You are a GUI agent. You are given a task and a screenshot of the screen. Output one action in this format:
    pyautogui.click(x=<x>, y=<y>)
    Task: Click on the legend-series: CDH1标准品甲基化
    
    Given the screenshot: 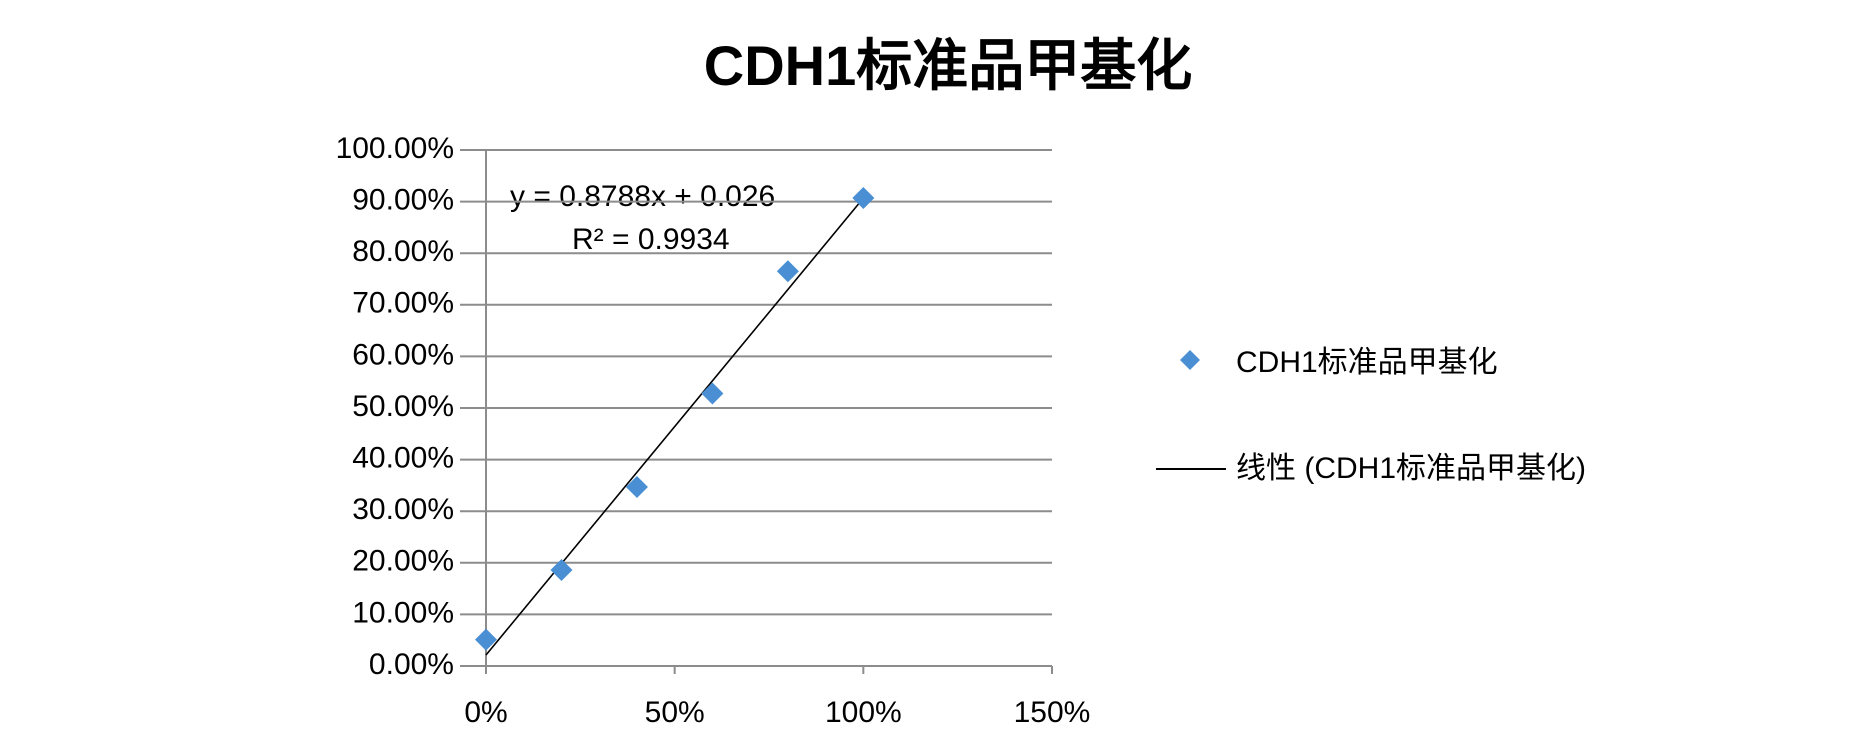 What is the action you would take?
    pyautogui.click(x=1367, y=362)
    